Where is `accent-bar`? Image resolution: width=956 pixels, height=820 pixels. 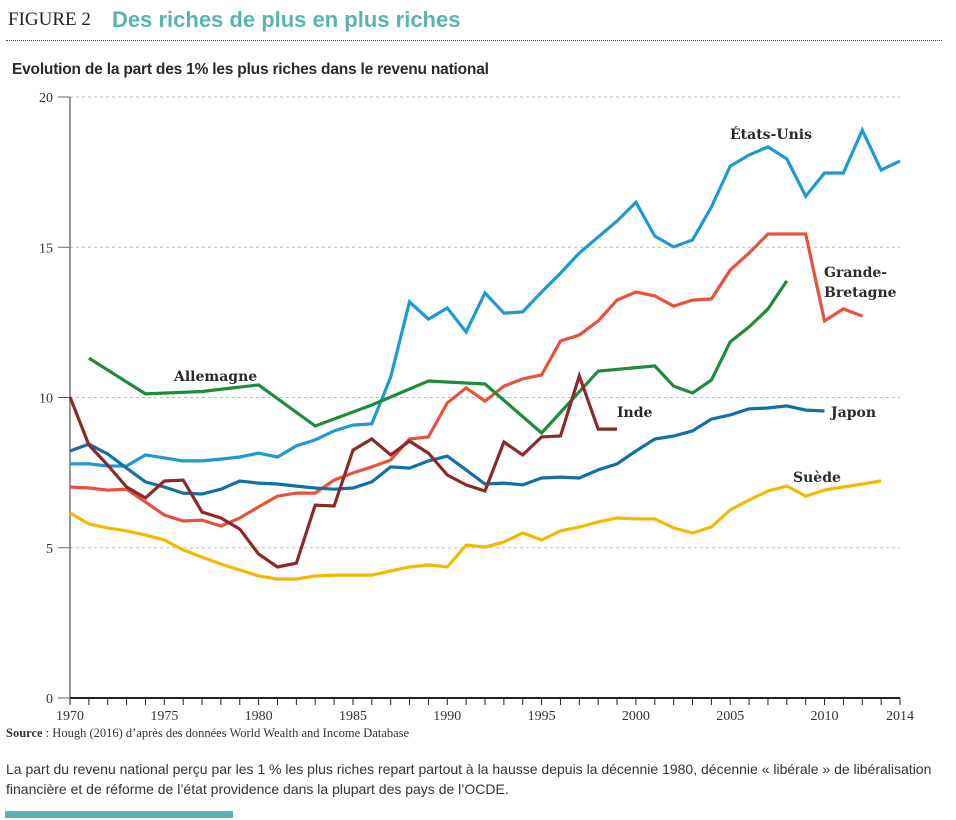 accent-bar is located at coordinates (119, 814).